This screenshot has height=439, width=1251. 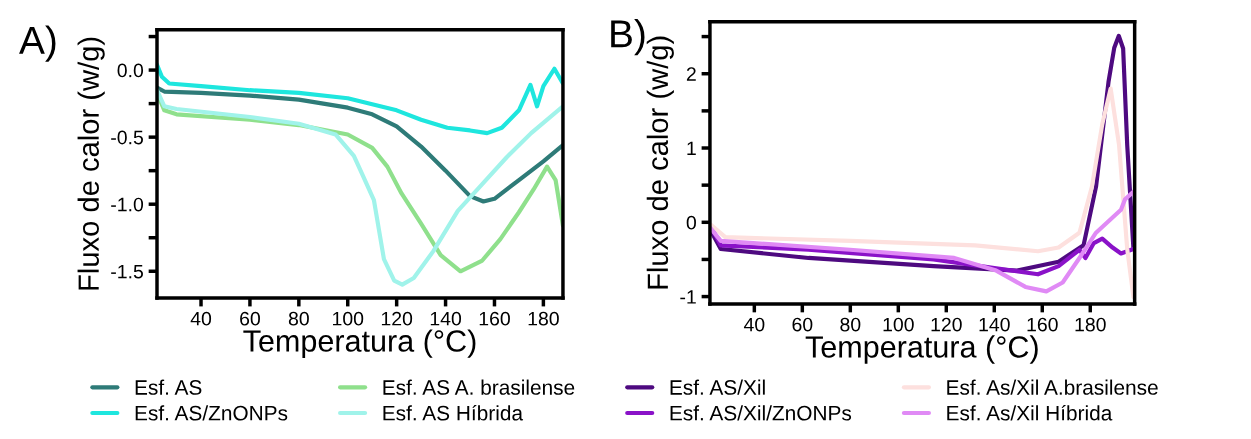 I want to click on chart-title: B), so click(x=628, y=37).